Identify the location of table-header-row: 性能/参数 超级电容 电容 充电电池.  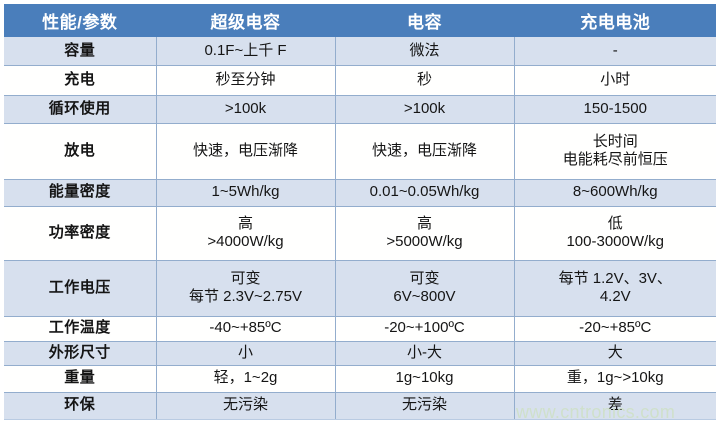
(360, 20).